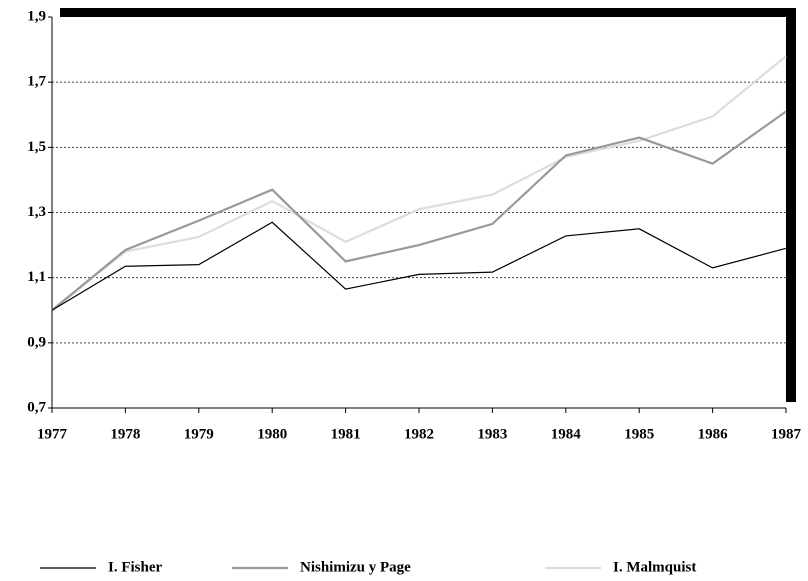  I want to click on x-tick-label: 1979, so click(199, 434).